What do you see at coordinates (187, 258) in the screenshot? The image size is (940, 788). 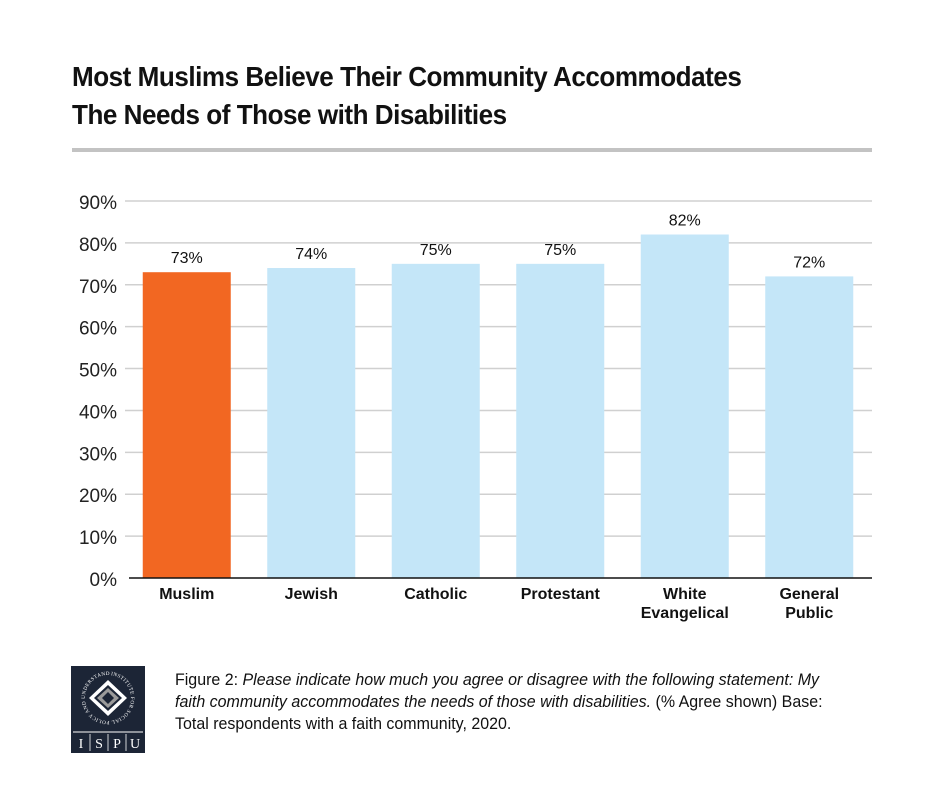 I see `data-label: 73%` at bounding box center [187, 258].